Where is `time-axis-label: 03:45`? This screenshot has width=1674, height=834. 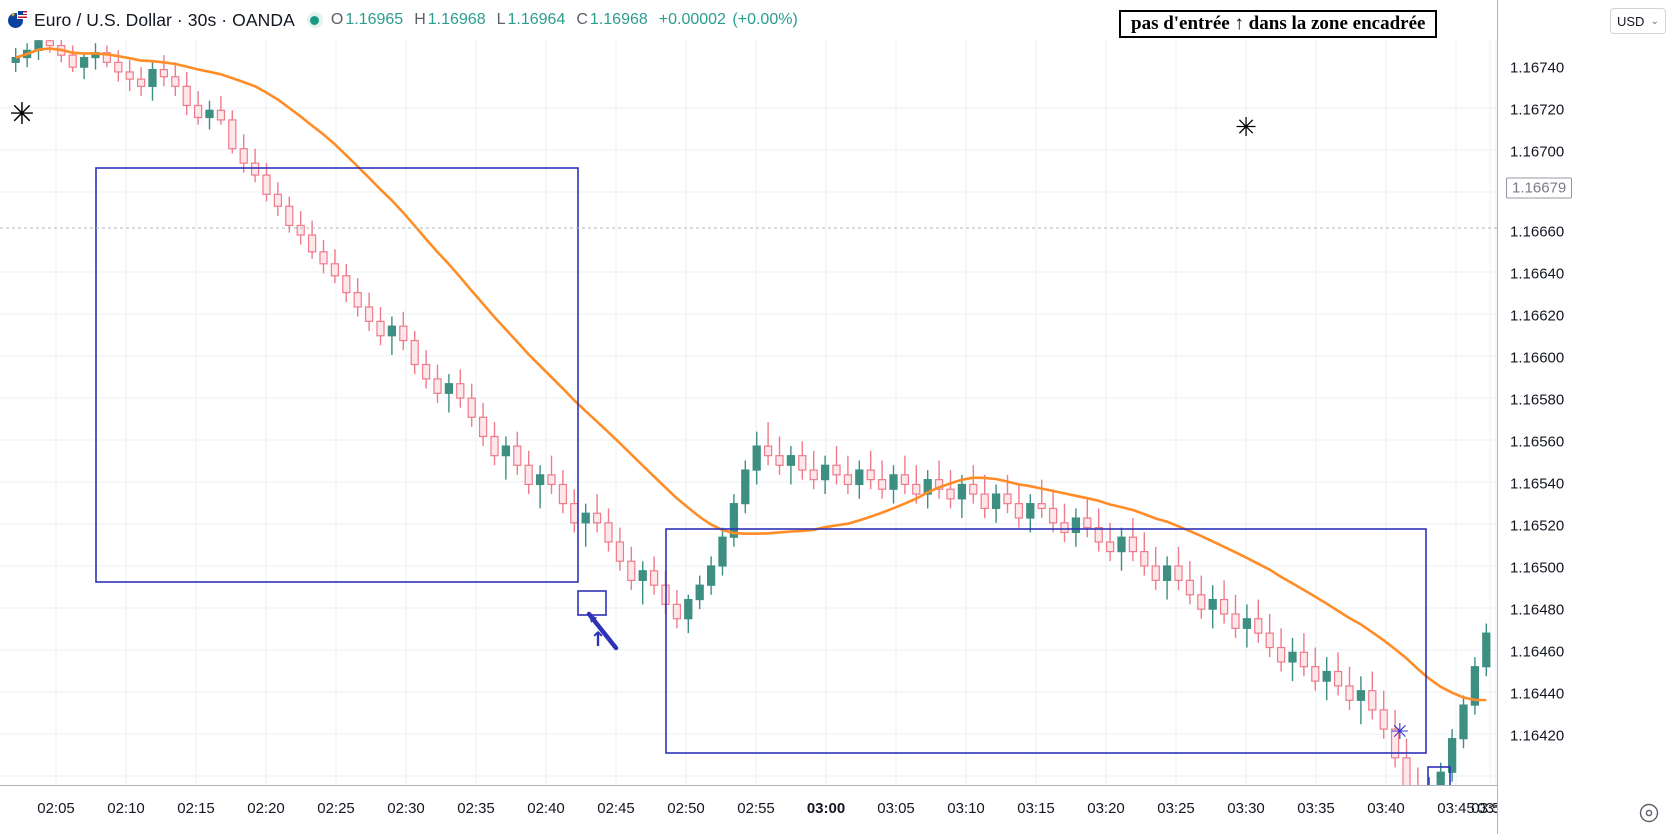 time-axis-label: 03:45 is located at coordinates (1456, 808).